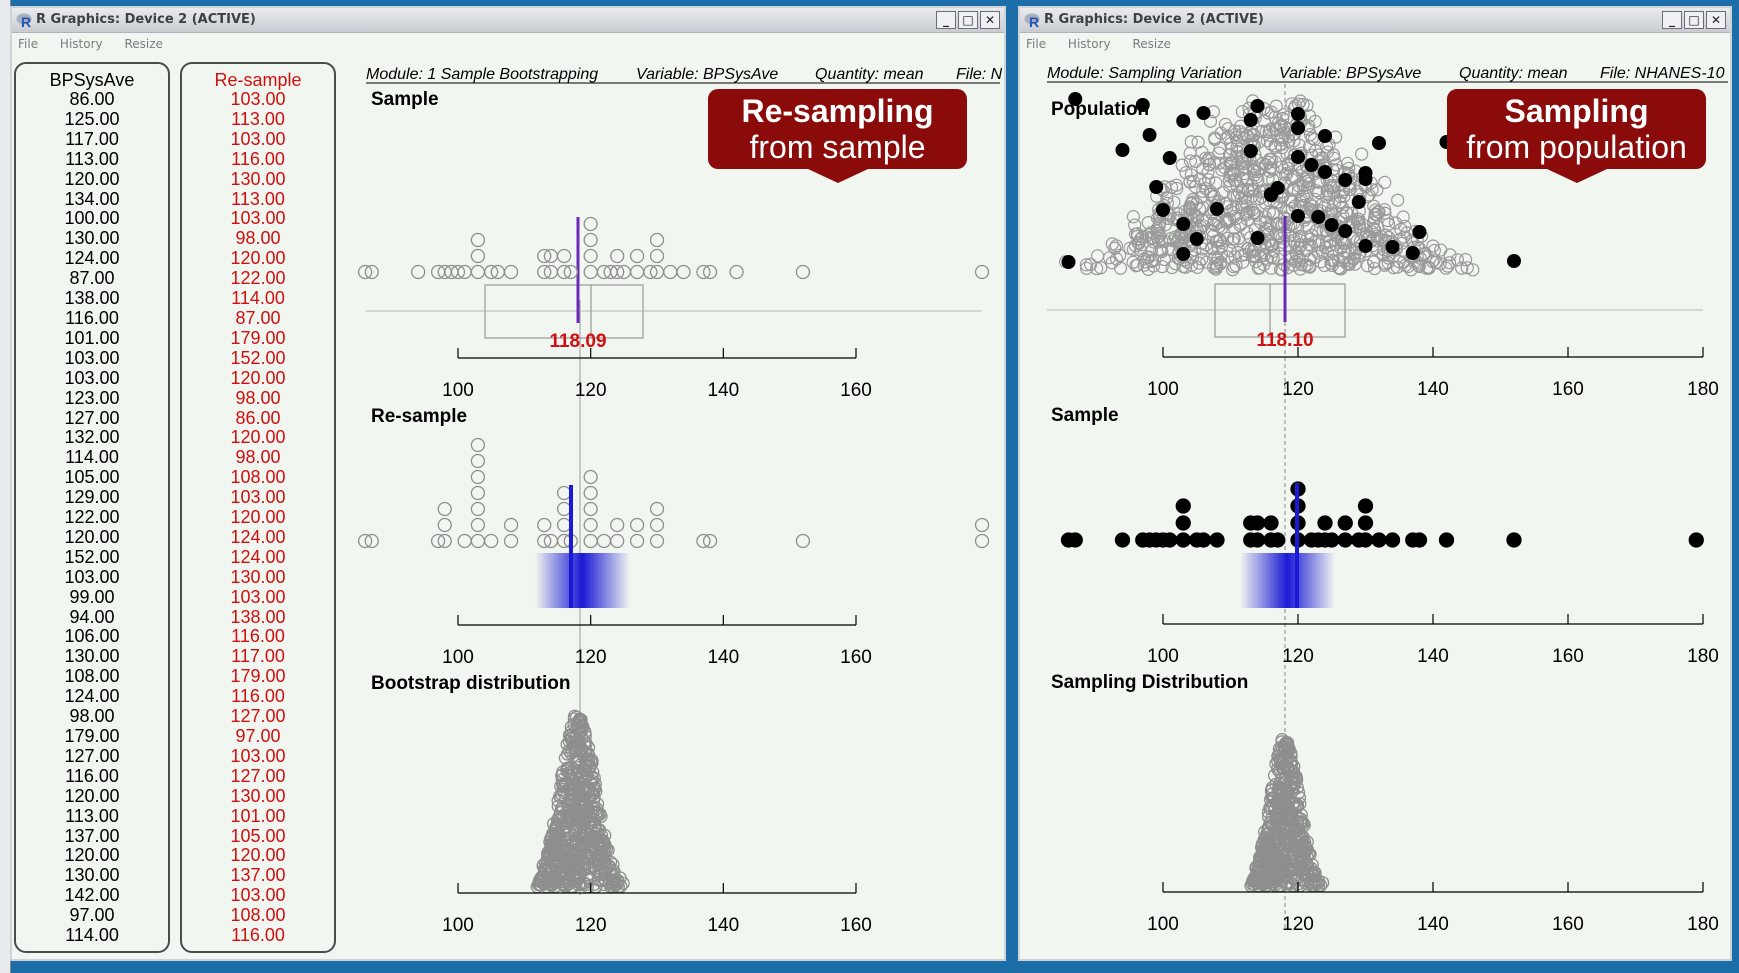 This screenshot has width=1739, height=973. I want to click on axis-tick-label: 180, so click(1703, 389).